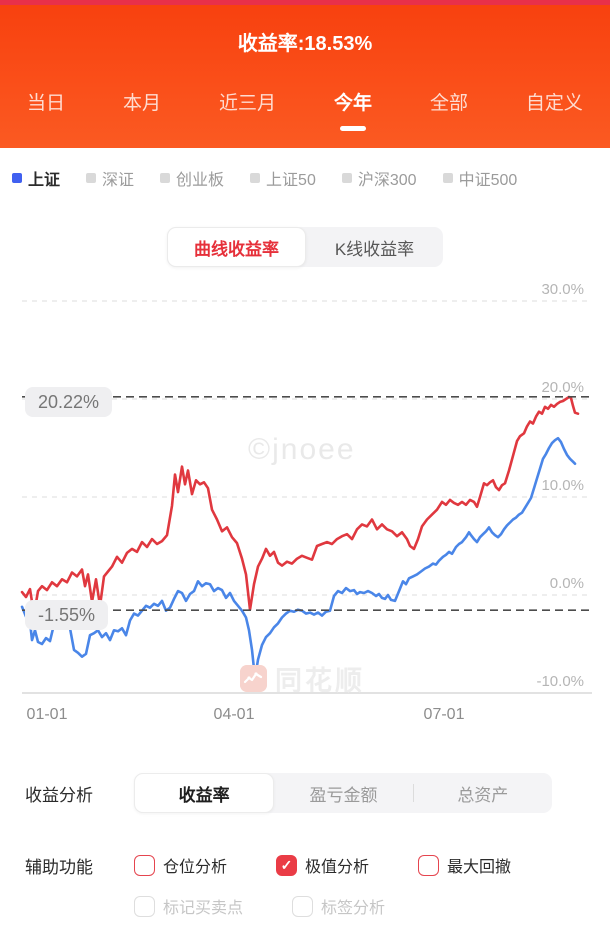 This screenshot has width=610, height=927. What do you see at coordinates (320, 681) in the screenshot?
I see `brand-watermark-text: 同花顺` at bounding box center [320, 681].